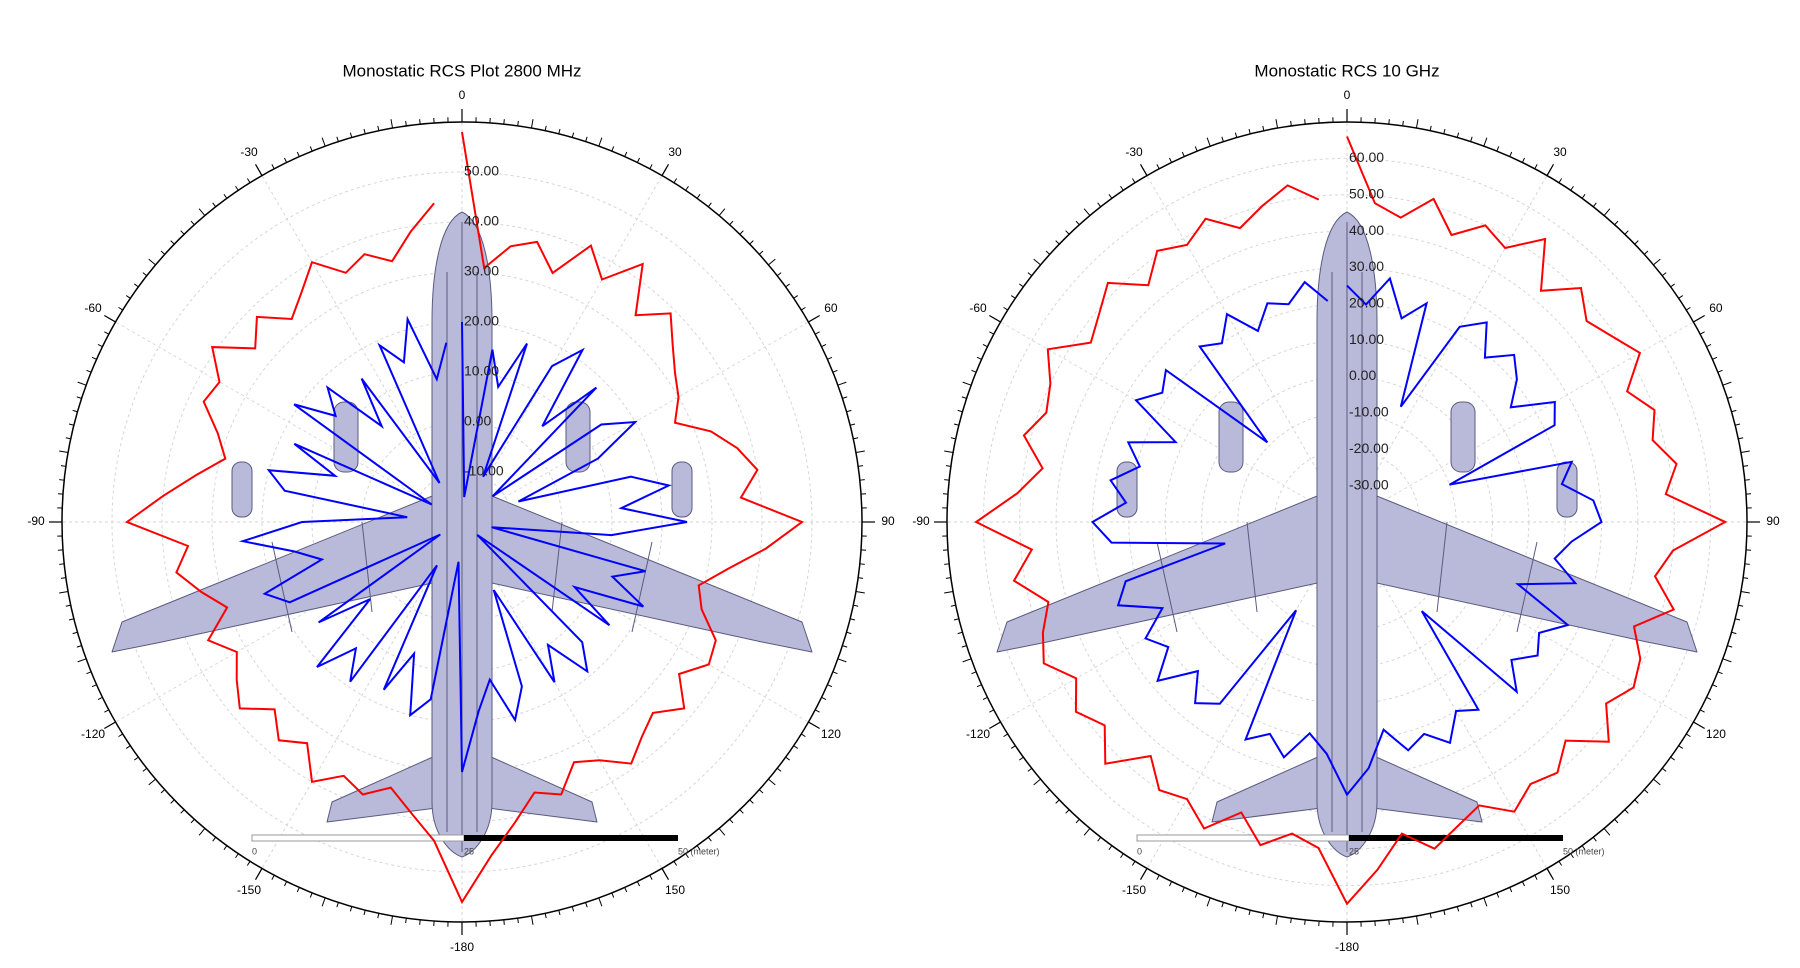  Describe the element at coordinates (1346, 70) in the screenshot. I see `chart-title: Monostatic RCS 10 GHz` at that location.